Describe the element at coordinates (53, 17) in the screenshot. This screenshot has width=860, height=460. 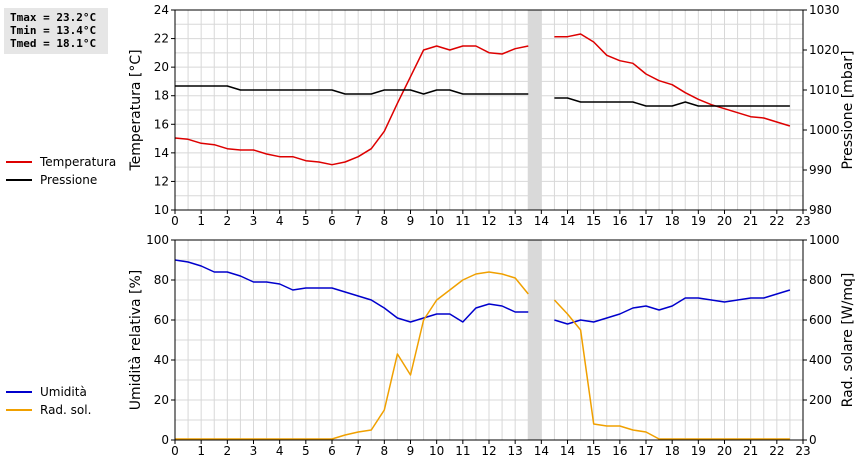
I see `stat-tmax: Tmax = 23.2°C` at that location.